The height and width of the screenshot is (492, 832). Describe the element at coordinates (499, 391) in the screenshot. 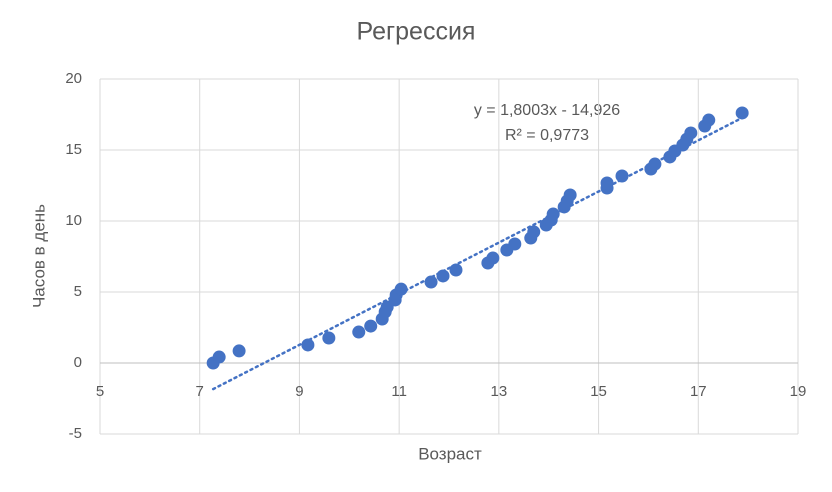

I see `x-tick-label: 13` at that location.